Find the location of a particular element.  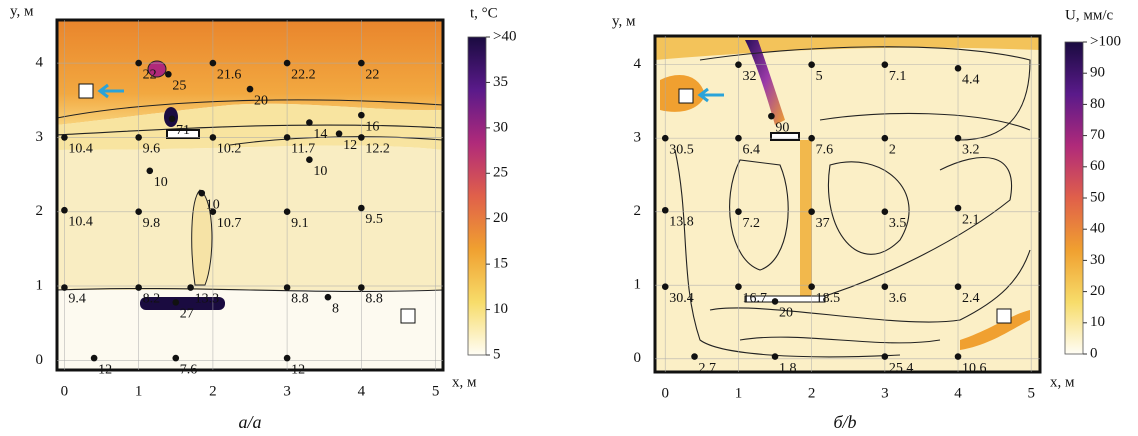

point-label: 22 is located at coordinates (150, 74).